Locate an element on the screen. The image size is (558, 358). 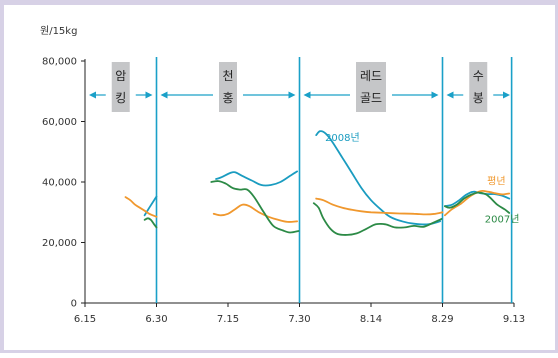
period-수봉: 수봉 is located at coordinates (478, 87).